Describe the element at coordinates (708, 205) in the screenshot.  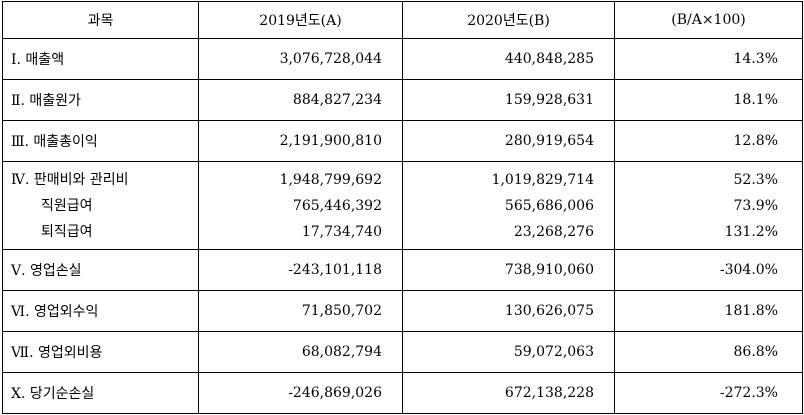
I see `sga-ratios: 52.3% 73.9% 131.2%` at that location.